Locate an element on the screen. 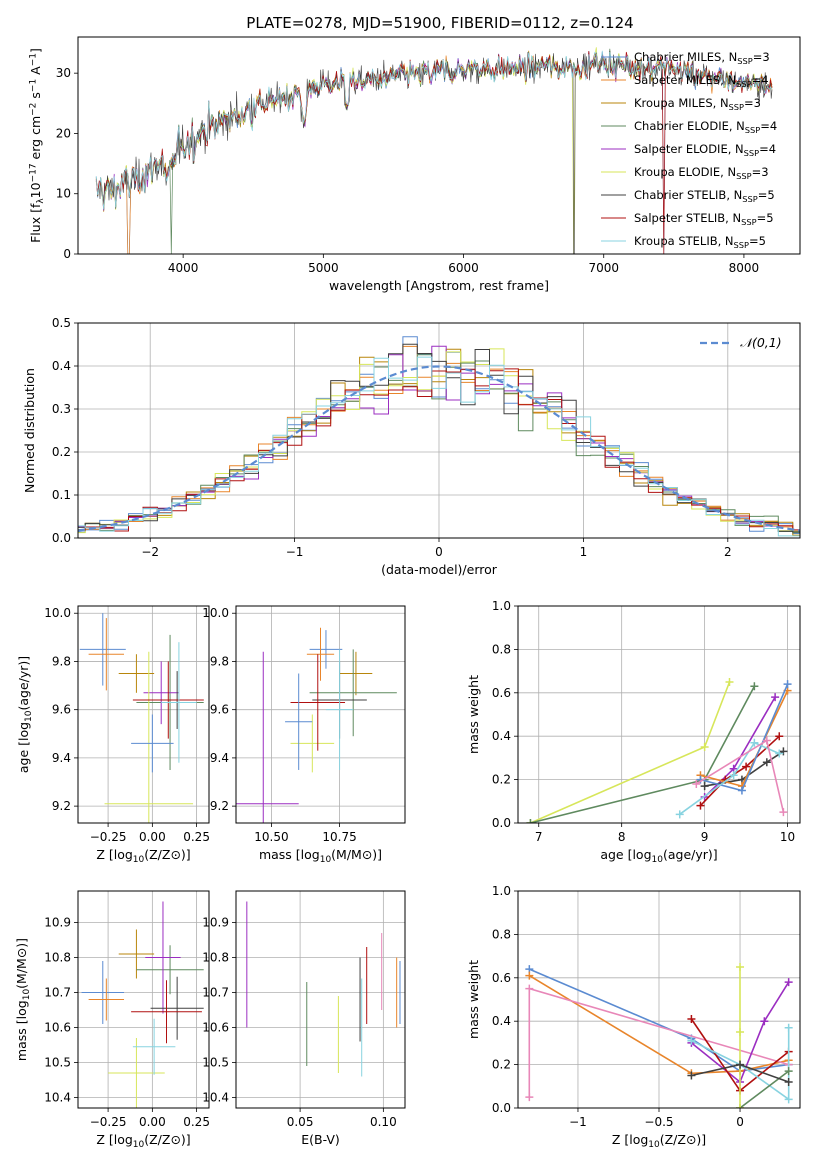 The image size is (819, 1170). y-tick-label: 10.8 is located at coordinates (57, 958).